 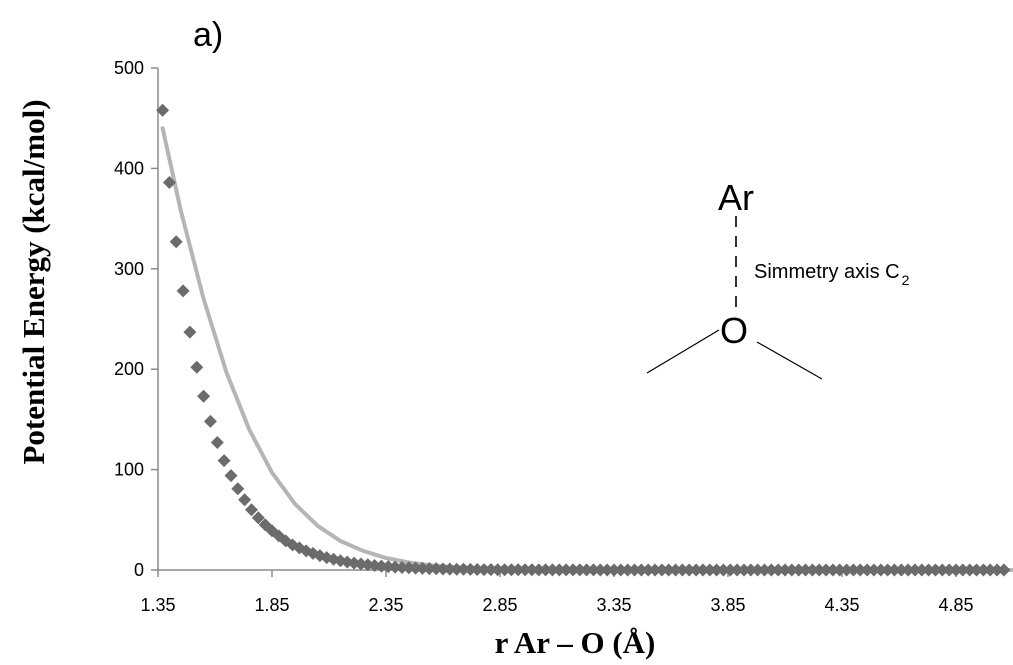 I want to click on y-tick-label: 0, so click(x=139, y=570).